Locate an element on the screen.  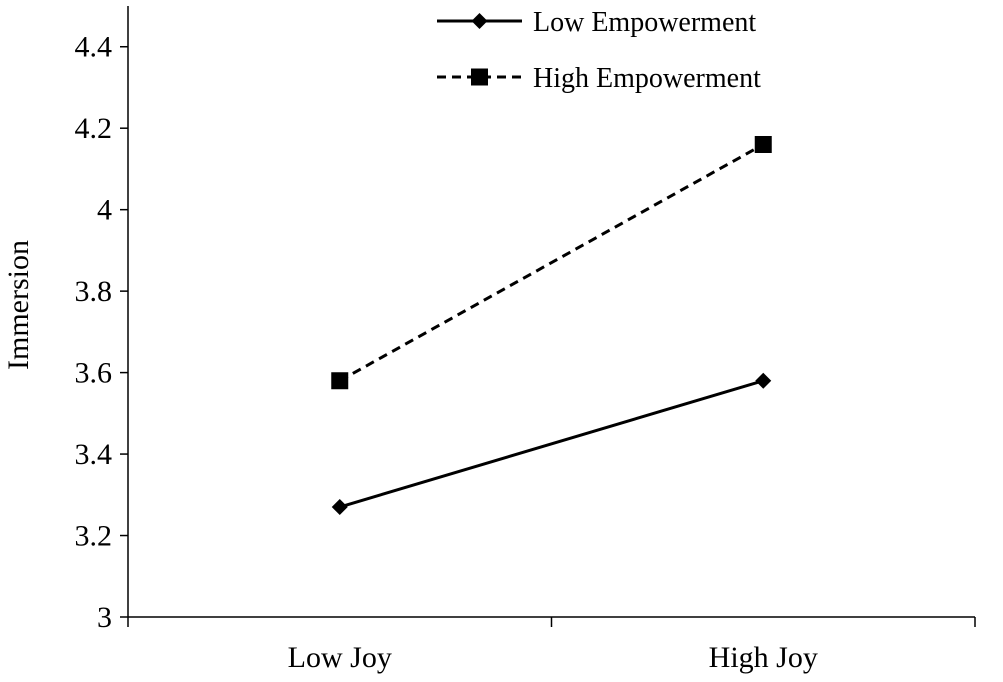
legend-item: High Empowerment is located at coordinates (599, 78).